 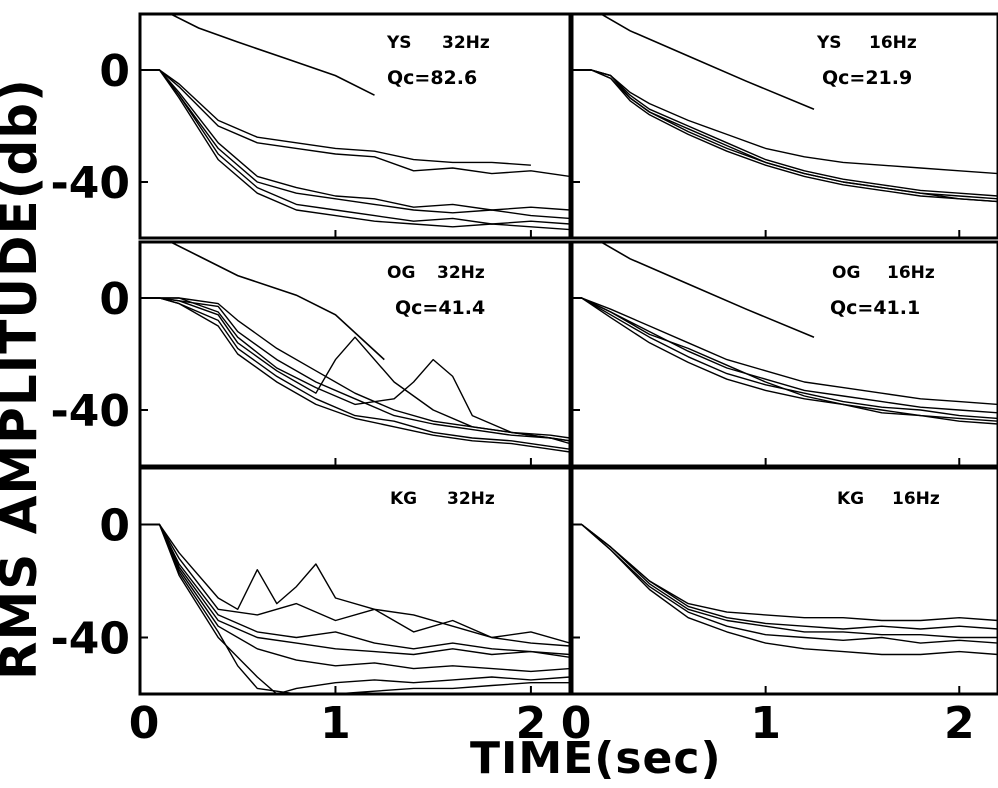 I want to click on panel-ys-16hz: YS 16Hz Qc=21.9, so click(x=784, y=126).